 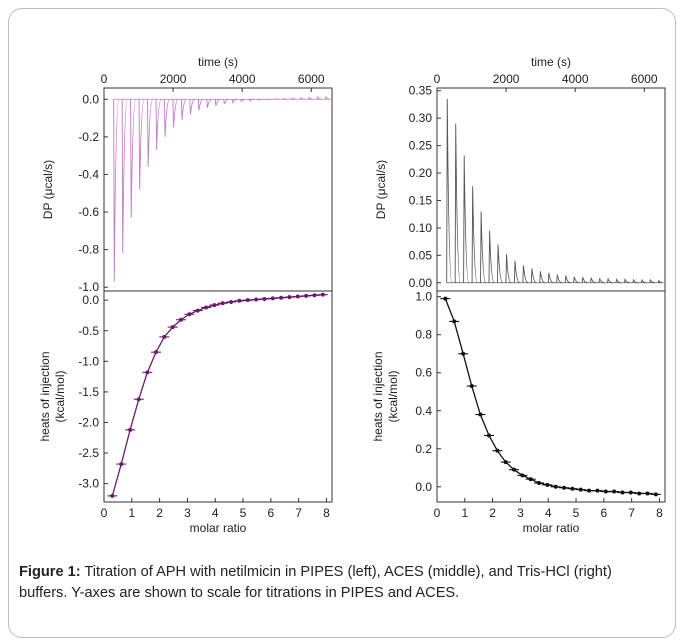 I want to click on y-tick-label: -2.5, so click(x=88, y=453).